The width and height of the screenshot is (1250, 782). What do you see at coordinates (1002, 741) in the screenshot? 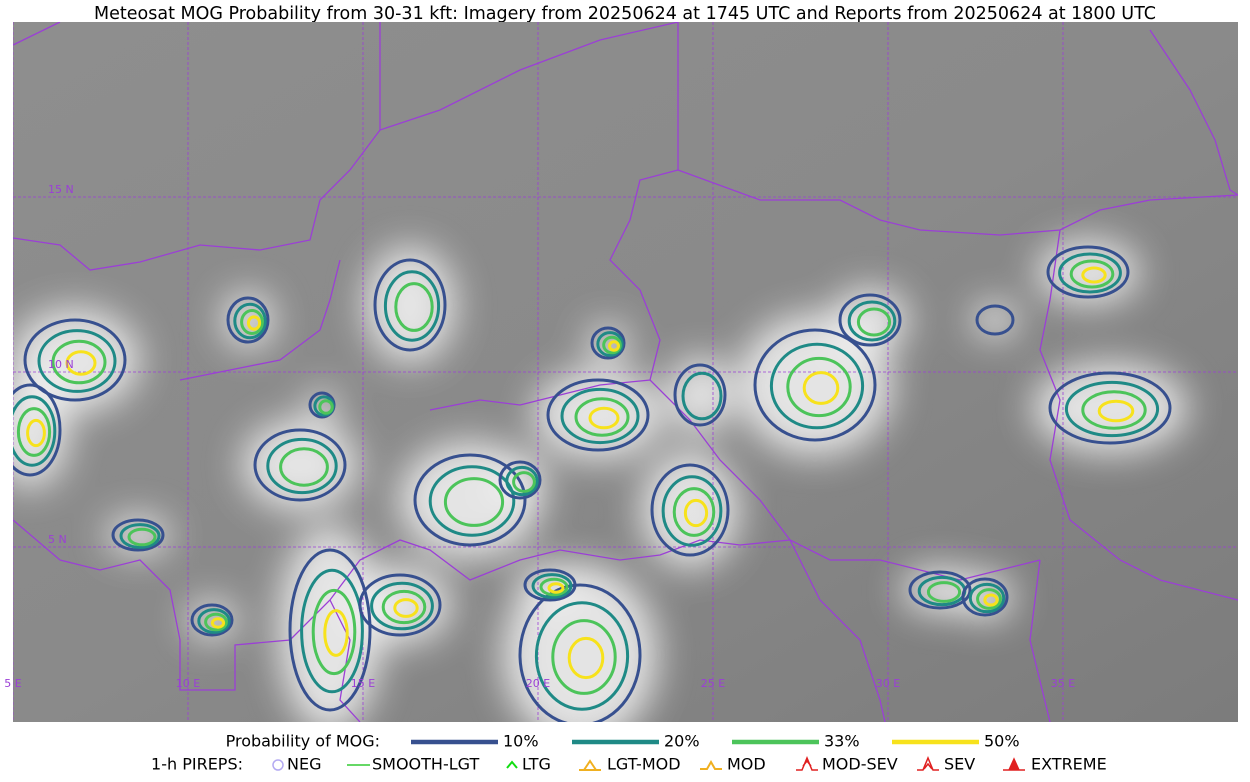
I see `legend-label: 50%` at bounding box center [1002, 741].